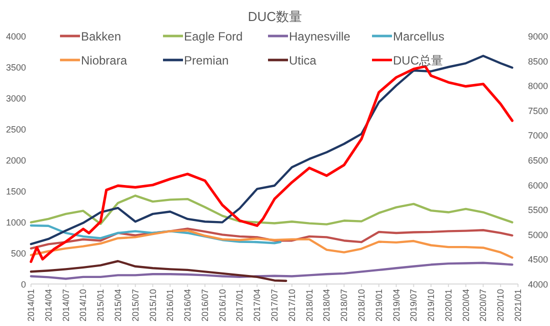 The width and height of the screenshot is (550, 326). Describe the element at coordinates (379, 305) in the screenshot. I see `x-tick-label: 2019/01` at that location.